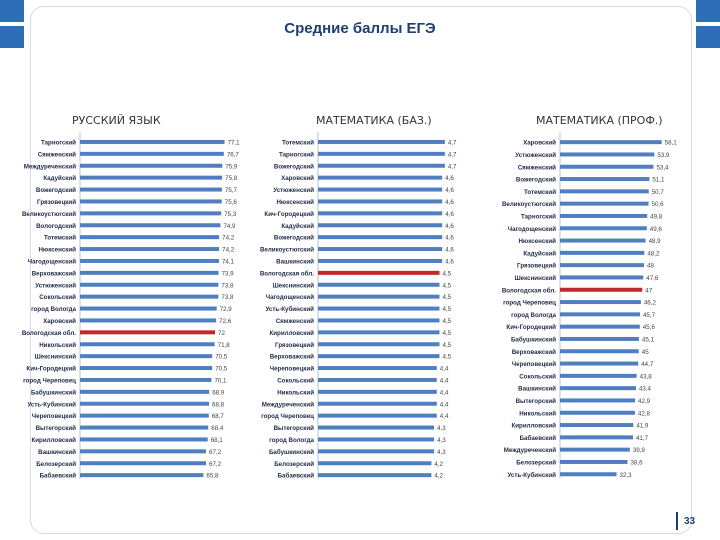  I want to click on value-label: 4,3, so click(441, 440).